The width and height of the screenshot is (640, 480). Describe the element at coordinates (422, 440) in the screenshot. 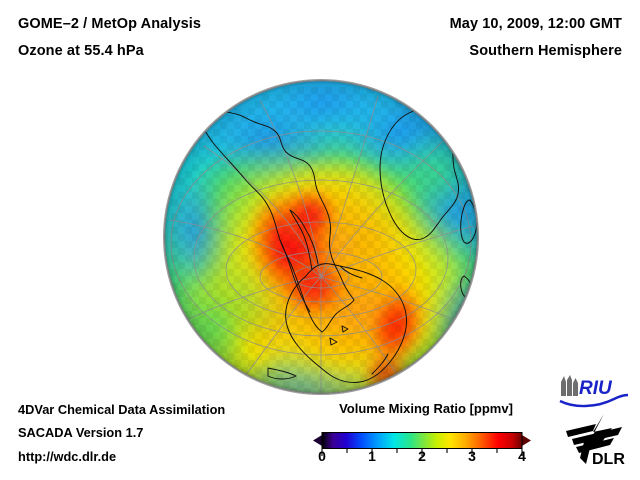

I see `colorbar-gradient` at that location.